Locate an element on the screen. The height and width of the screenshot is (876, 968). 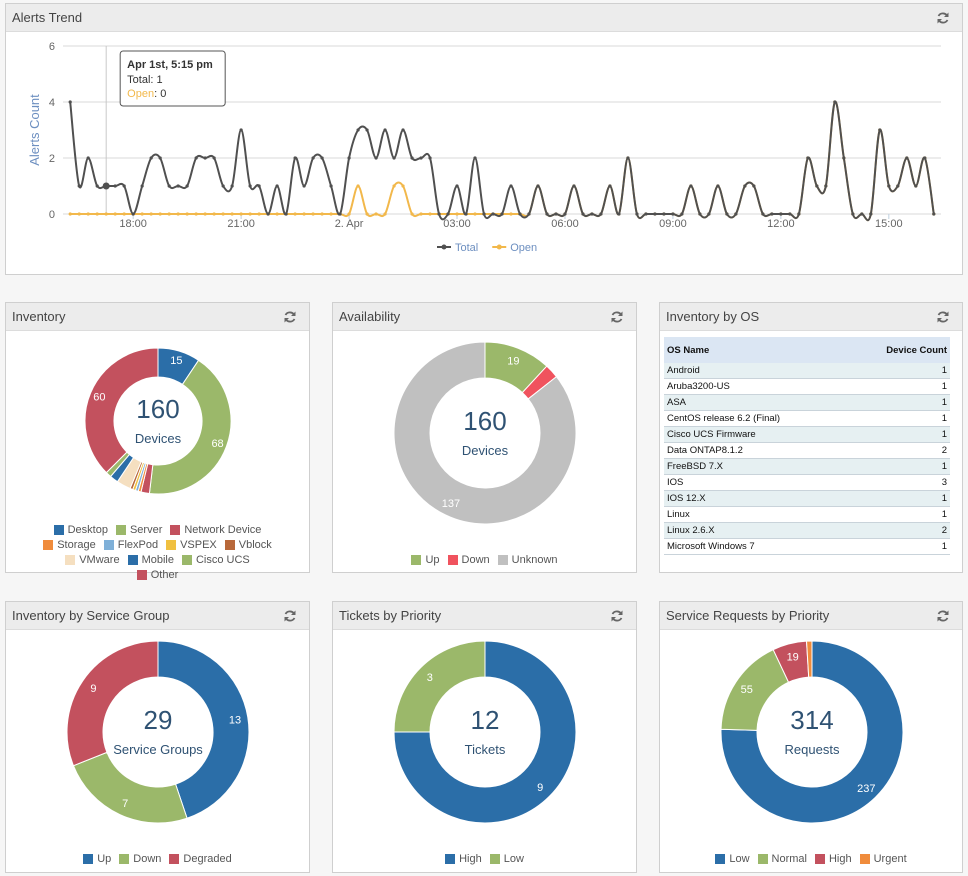
x-tick-label: 06:00 is located at coordinates (565, 224).